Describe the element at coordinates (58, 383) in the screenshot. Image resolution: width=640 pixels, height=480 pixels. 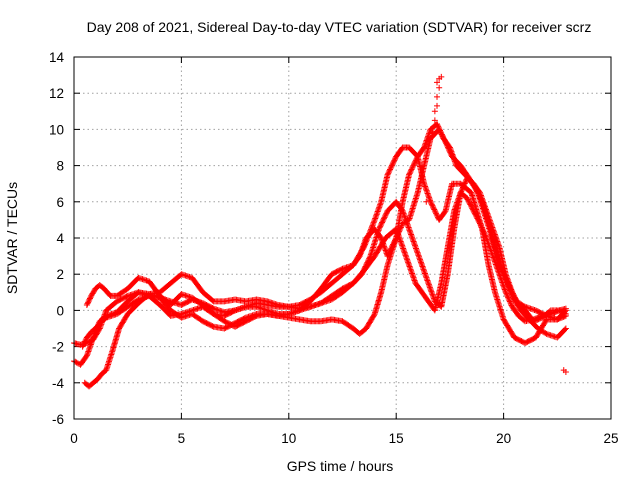
I see `y-tick-label: -4` at that location.